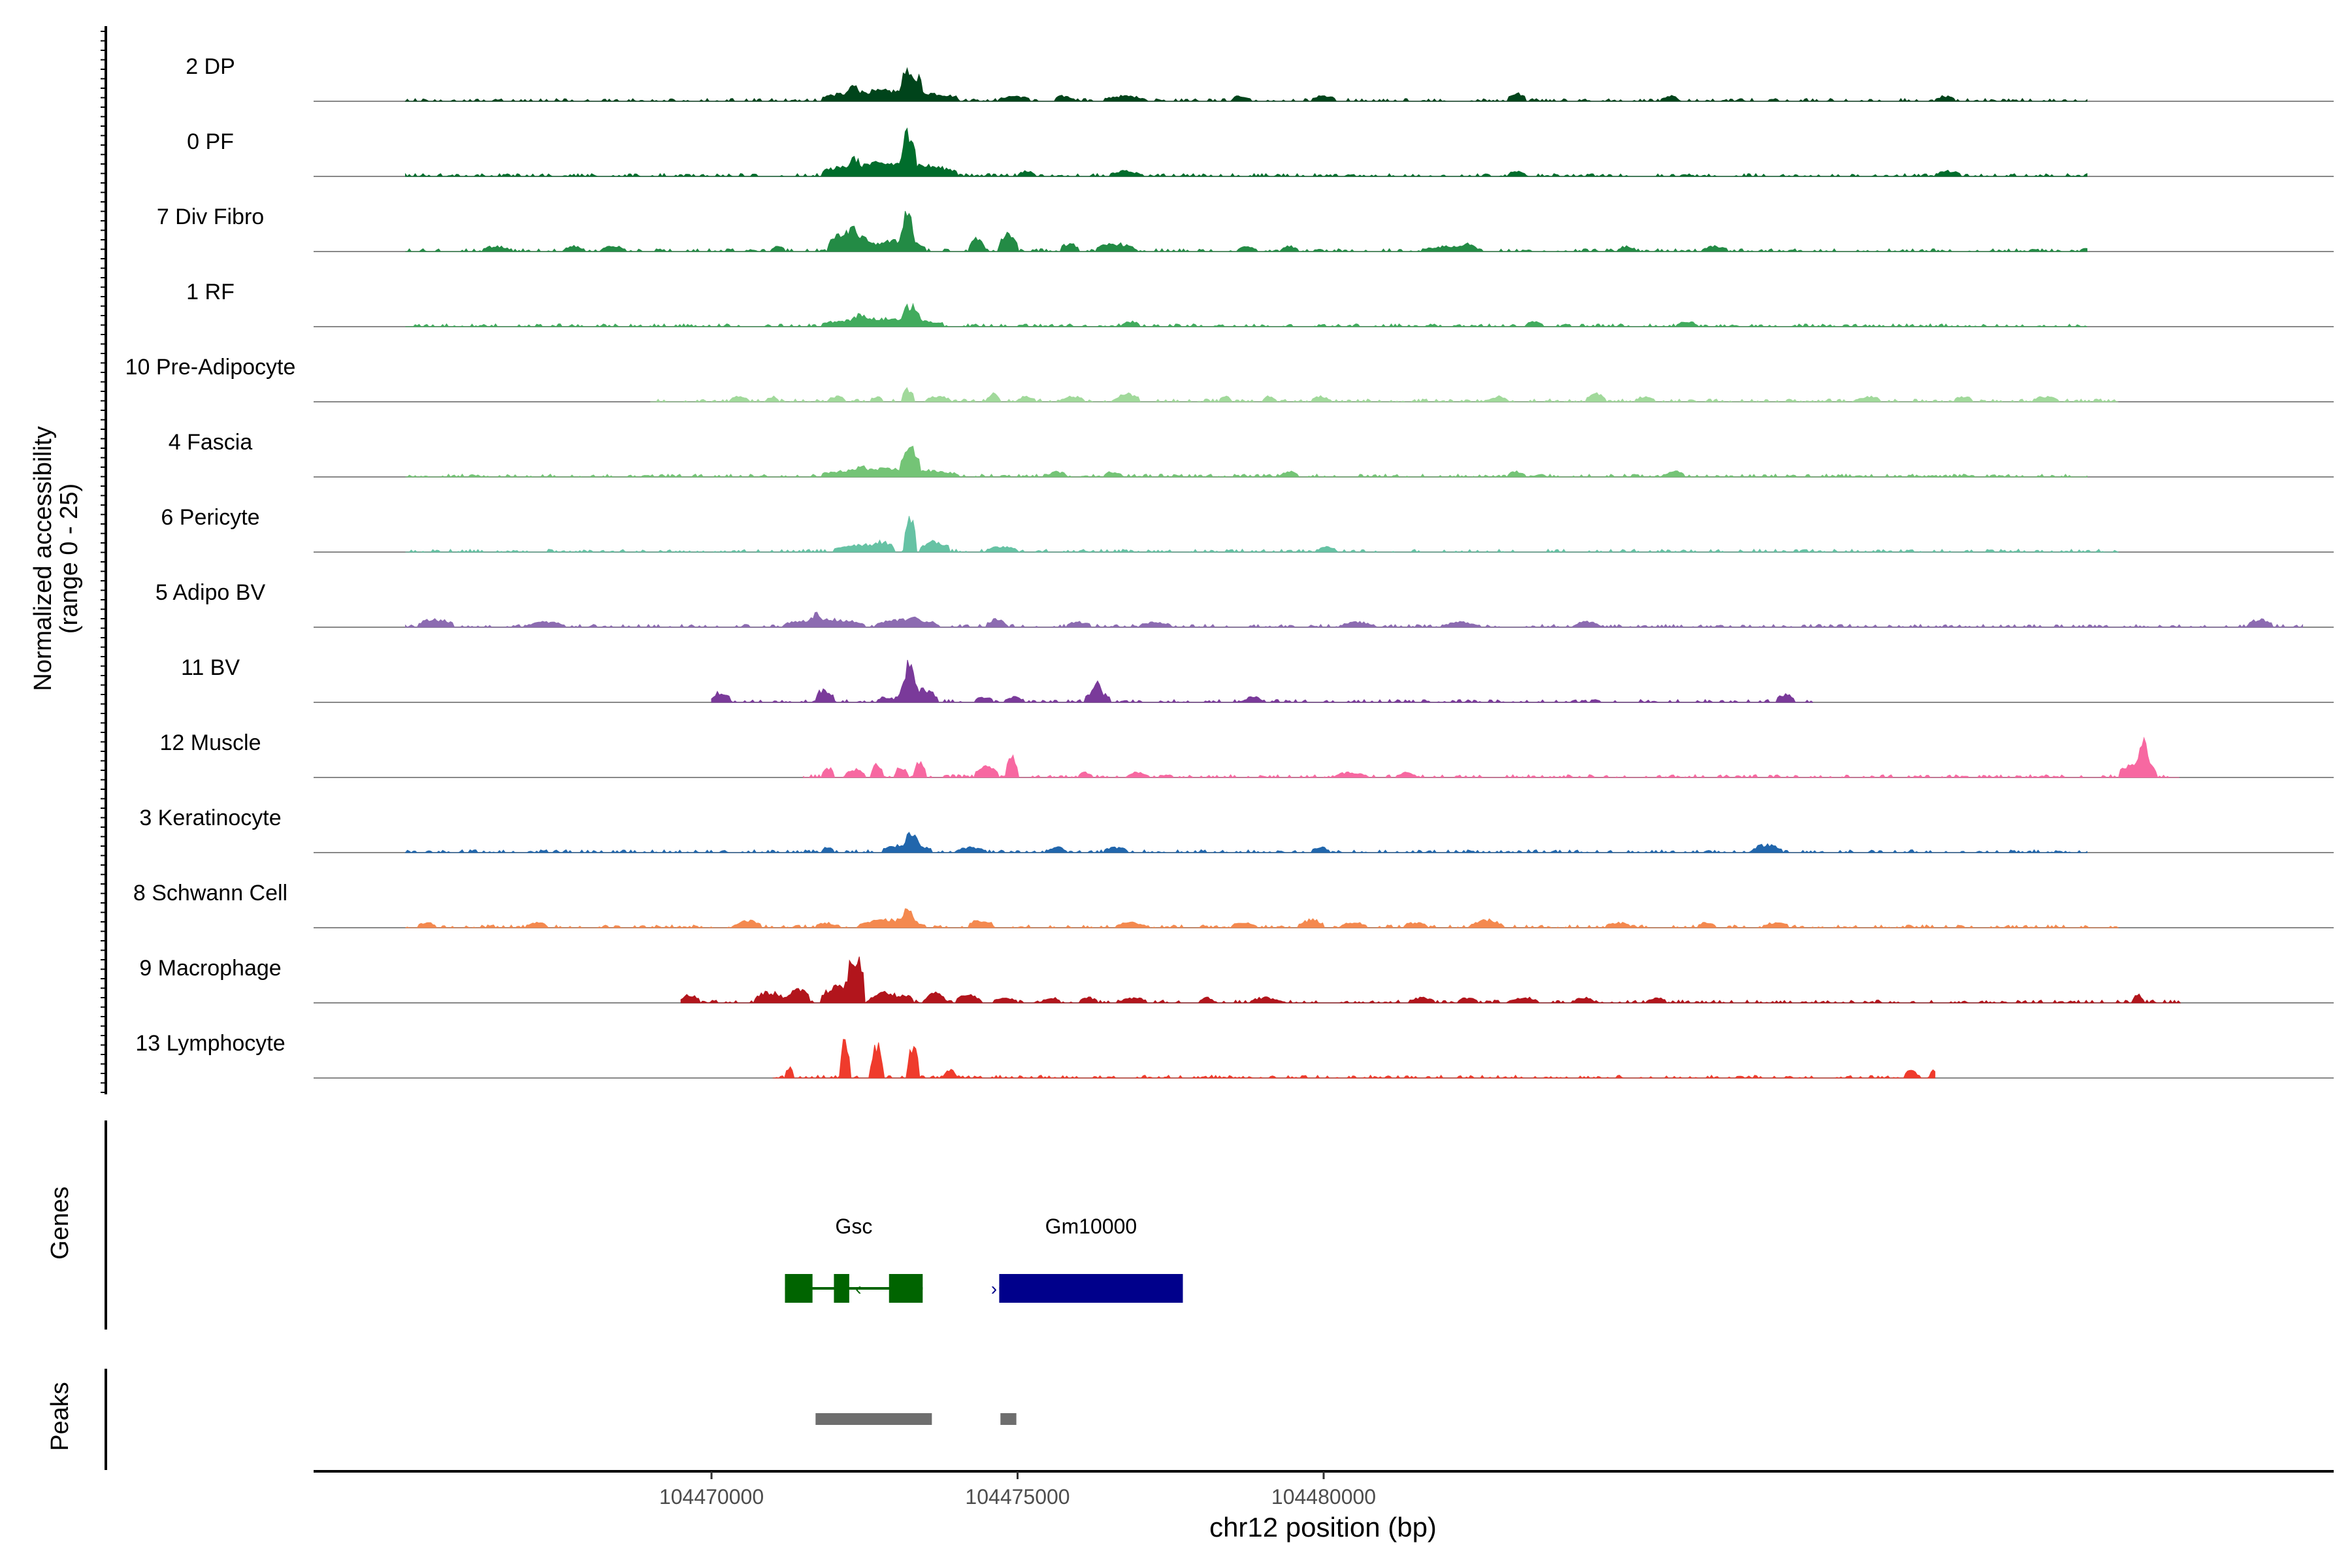 The image size is (2352, 1568). I want to click on track-label: 7 Div Fibro, so click(210, 216).